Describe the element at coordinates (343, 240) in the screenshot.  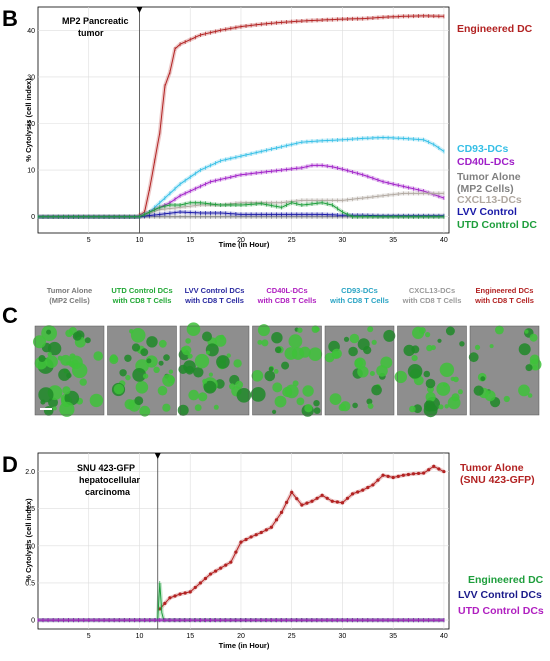
I see `chart-b-xtick-label: 30` at that location.